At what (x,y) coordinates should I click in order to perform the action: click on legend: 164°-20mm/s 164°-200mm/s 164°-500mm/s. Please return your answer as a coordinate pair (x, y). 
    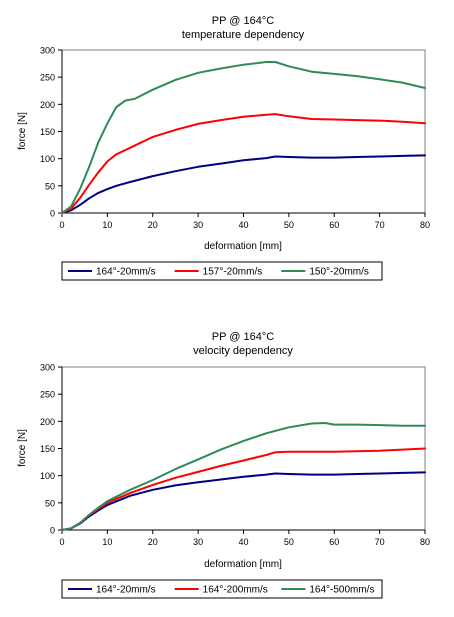
    Looking at the image, I should click on (222, 589).